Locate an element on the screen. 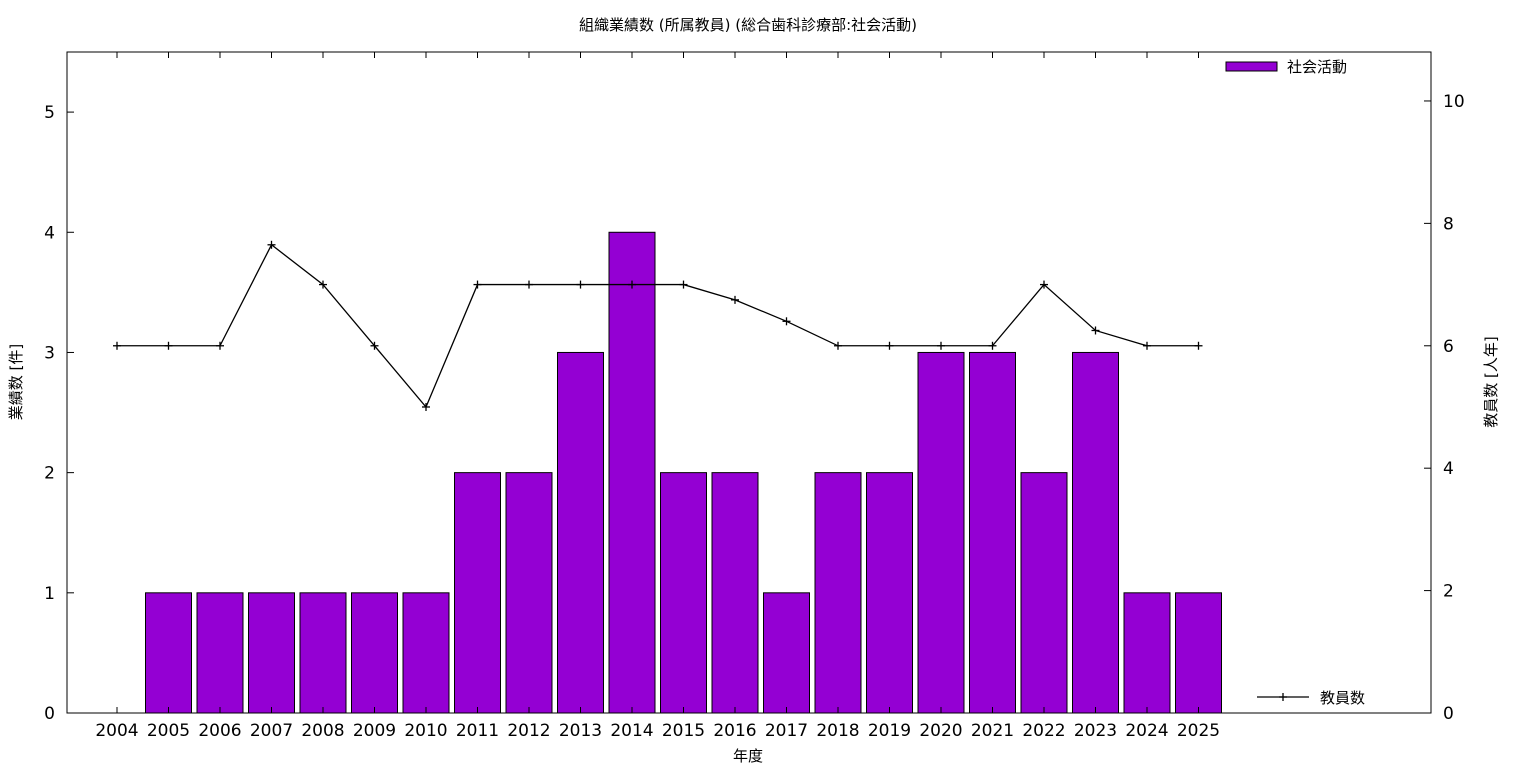 The width and height of the screenshot is (1536, 768). x-tick-label: 2007 is located at coordinates (271, 731).